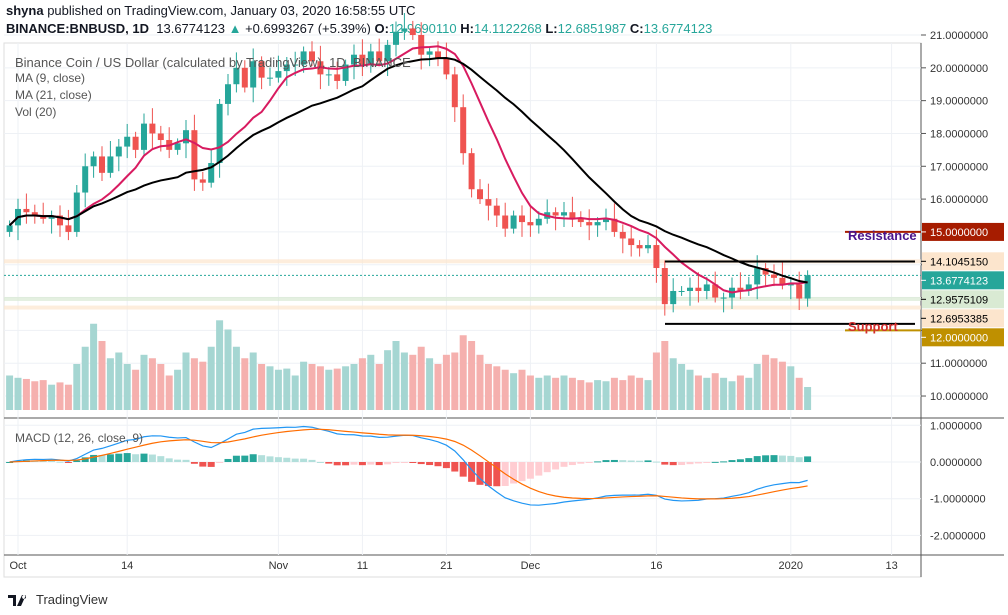 The image size is (1008, 615). I want to click on price-band, so click(462, 298).